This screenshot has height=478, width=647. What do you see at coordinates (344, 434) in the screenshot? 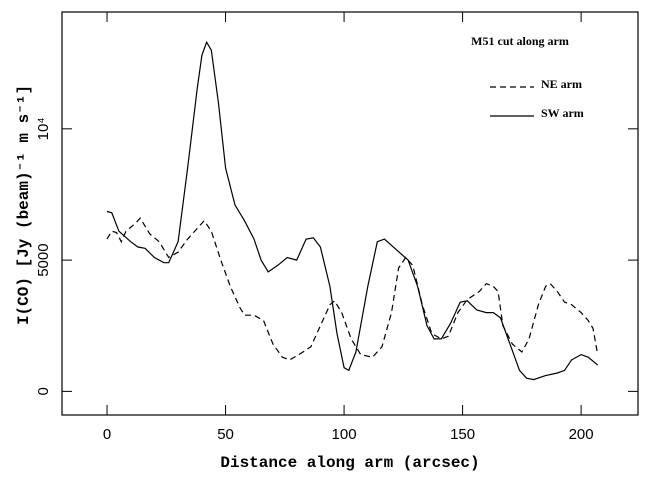
I see `x-tick-label: 100` at bounding box center [344, 434].